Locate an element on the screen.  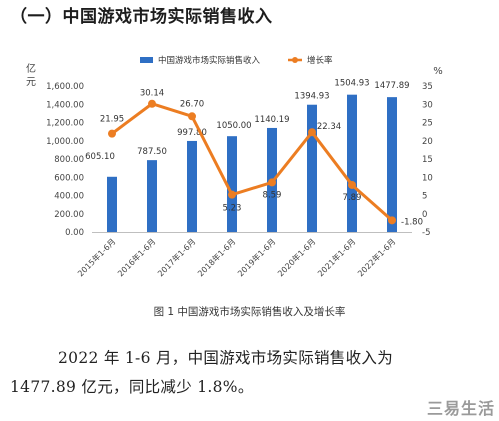
right-tick-label: -5 is located at coordinates (426, 233).